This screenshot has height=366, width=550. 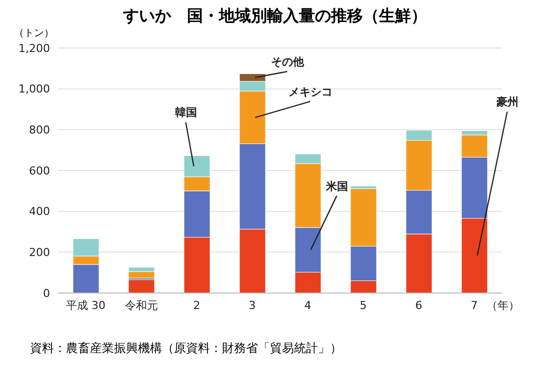 What do you see at coordinates (86, 305) in the screenshot?
I see `x-tick-label: 平成 30` at bounding box center [86, 305].